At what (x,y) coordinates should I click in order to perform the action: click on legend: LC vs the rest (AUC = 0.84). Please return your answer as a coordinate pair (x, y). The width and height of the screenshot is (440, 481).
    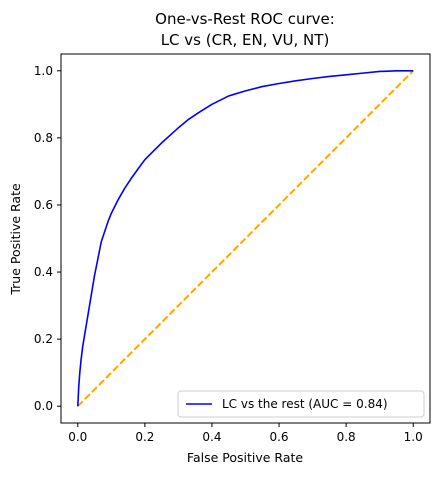
    Looking at the image, I should click on (301, 404).